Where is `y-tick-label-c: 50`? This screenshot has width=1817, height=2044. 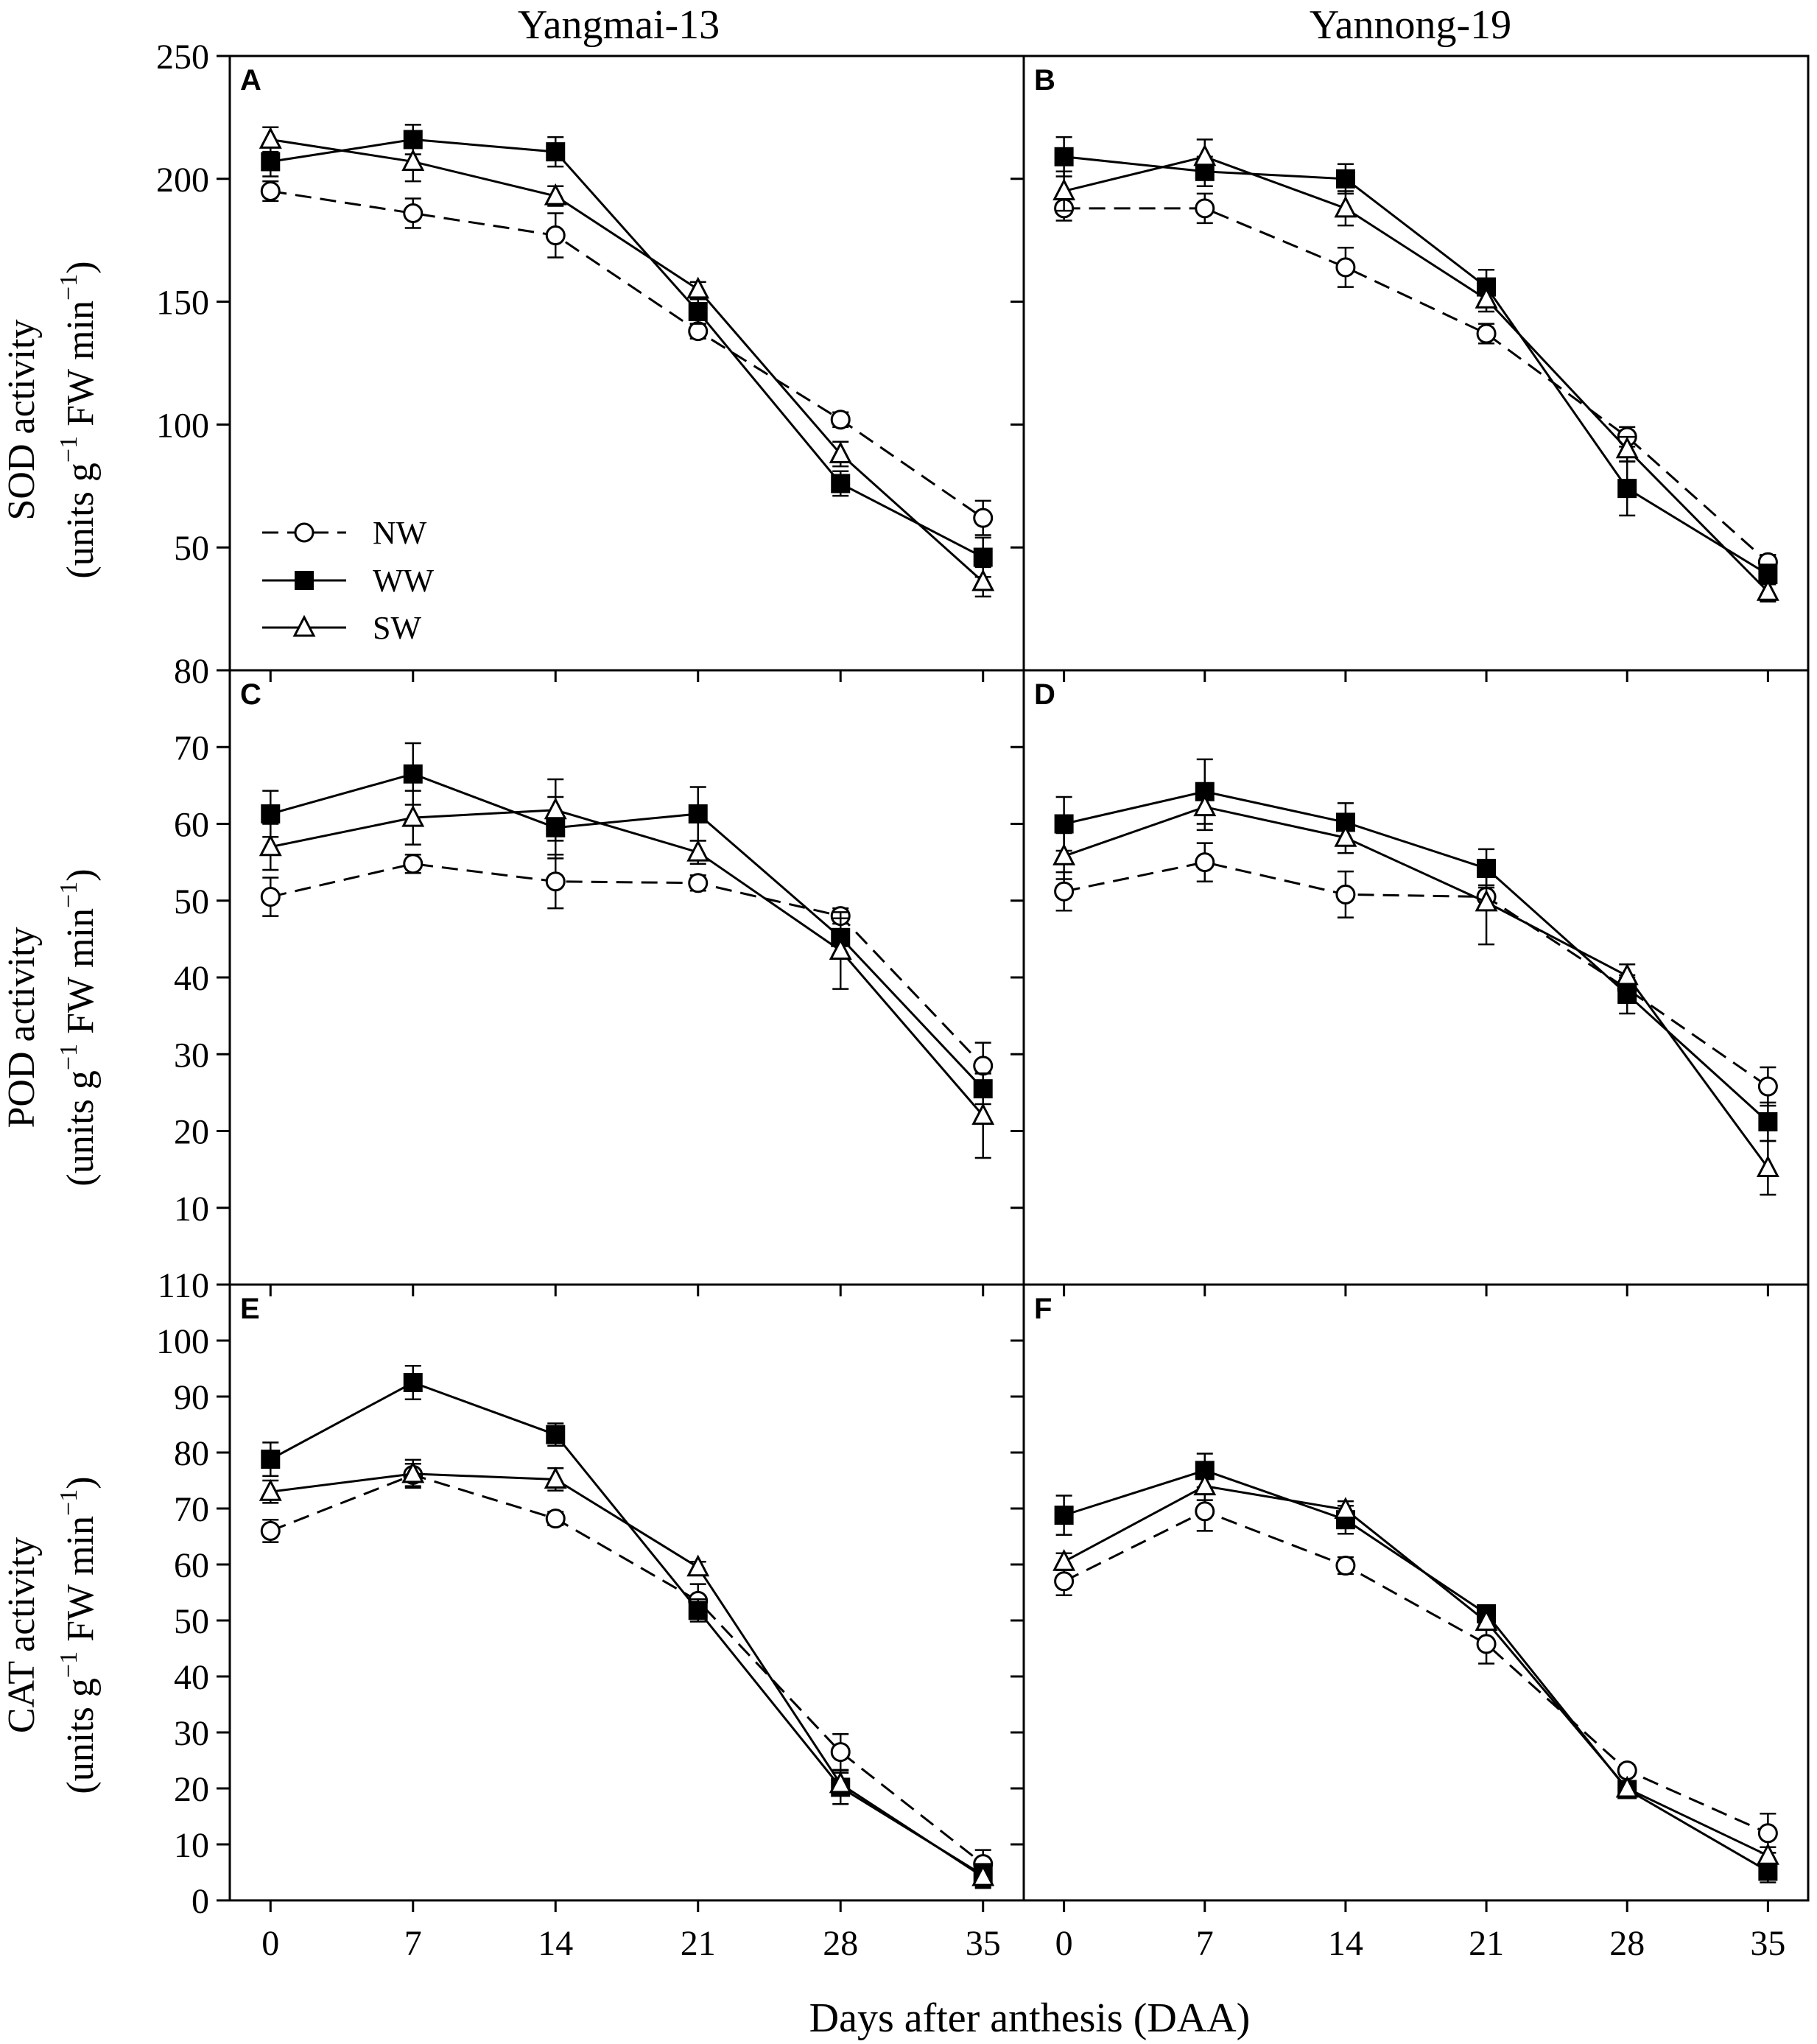
y-tick-label-c: 50 is located at coordinates (191, 901).